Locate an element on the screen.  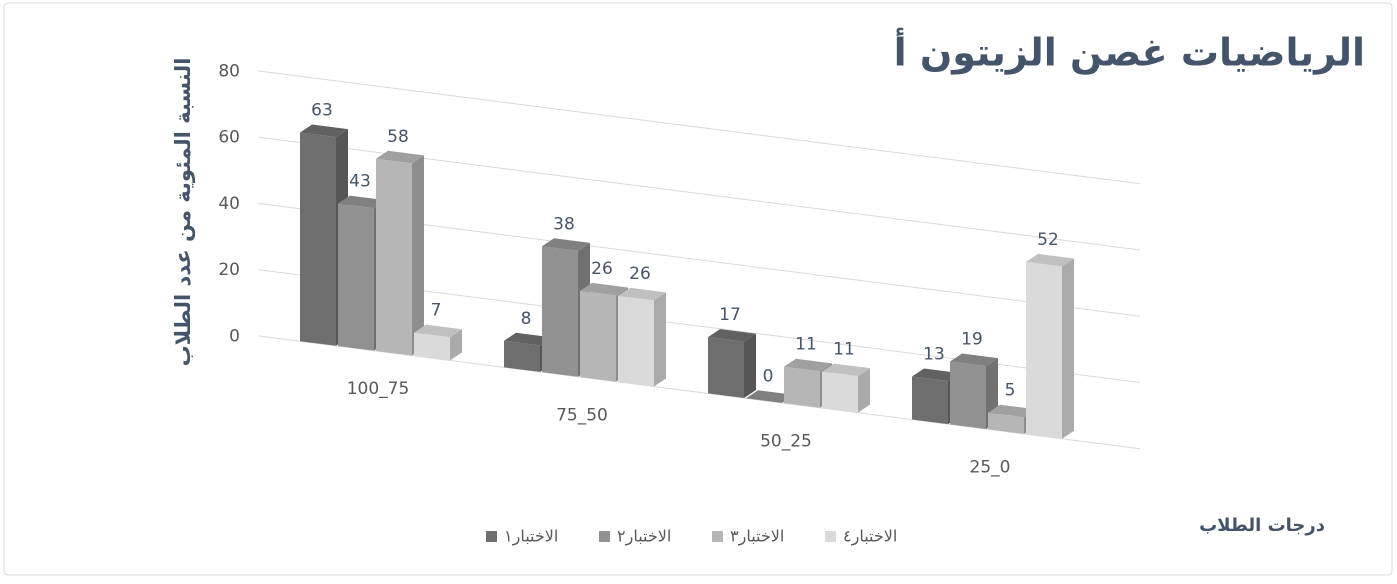
y-tick-label: 40 is located at coordinates (229, 204).